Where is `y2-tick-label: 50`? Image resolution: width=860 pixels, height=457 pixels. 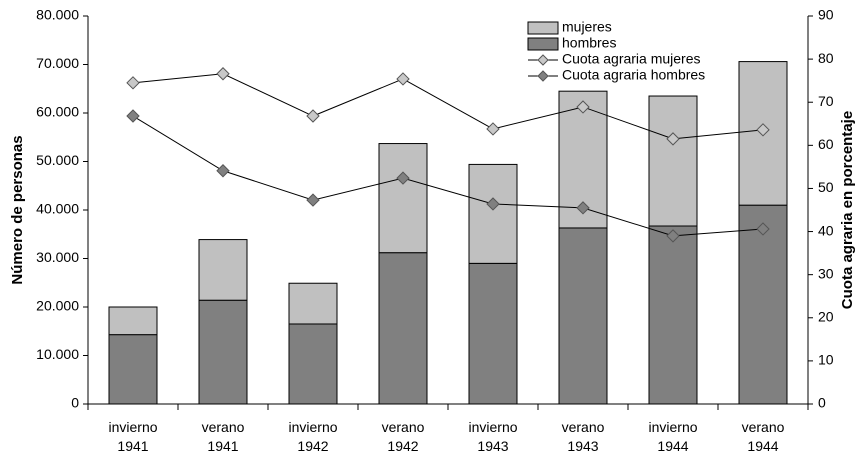
y2-tick-label: 50 is located at coordinates (826, 187).